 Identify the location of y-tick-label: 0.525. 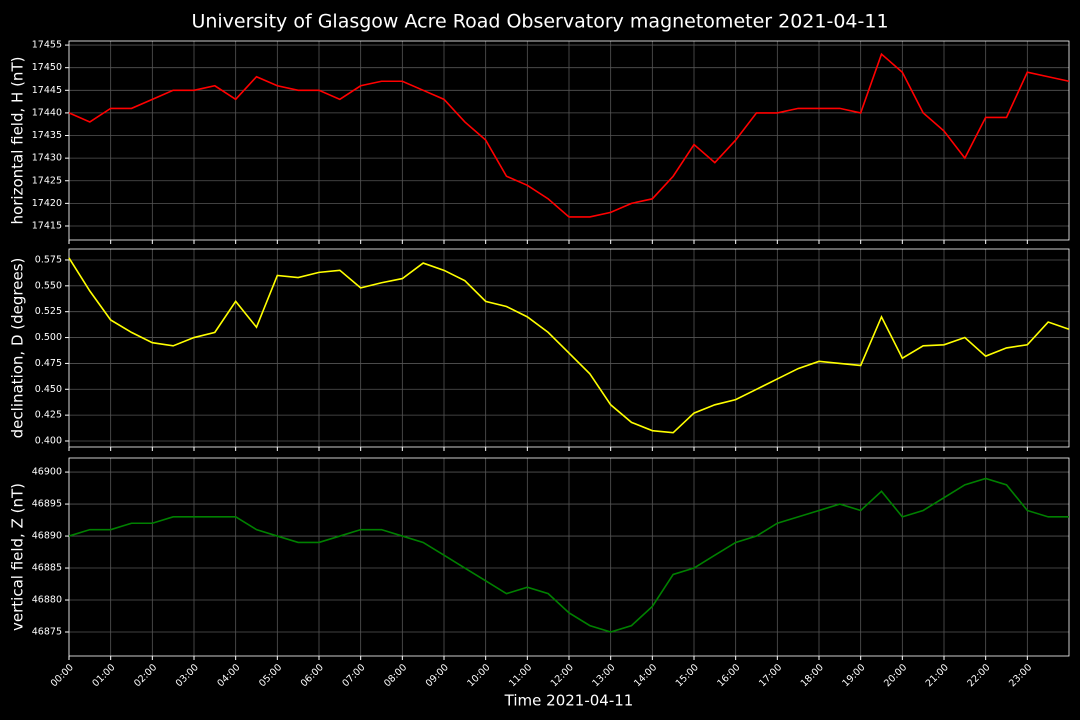
(48, 311).